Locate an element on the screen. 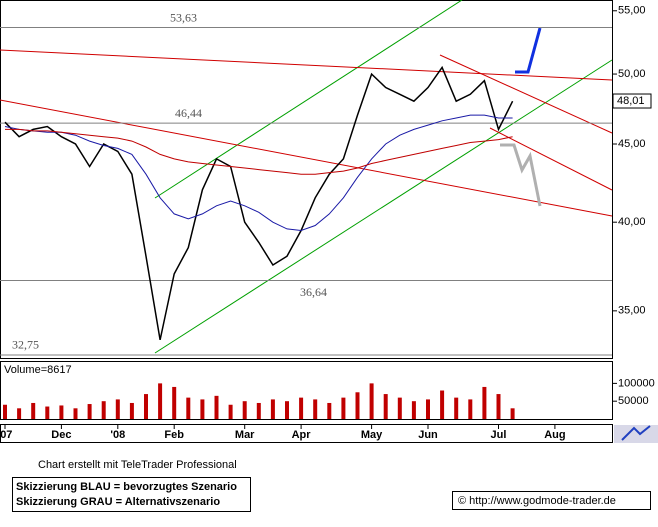  icon is located at coordinates (636, 434).